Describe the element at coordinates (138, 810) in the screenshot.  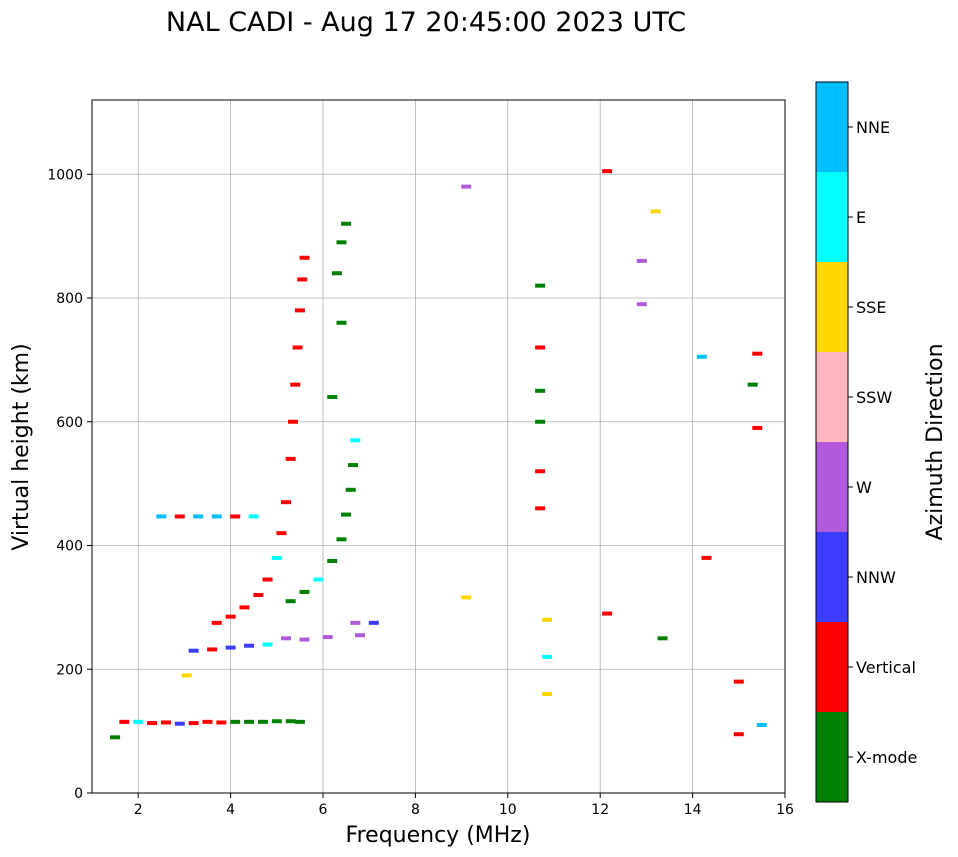
I see `x-tick-label: 2` at that location.